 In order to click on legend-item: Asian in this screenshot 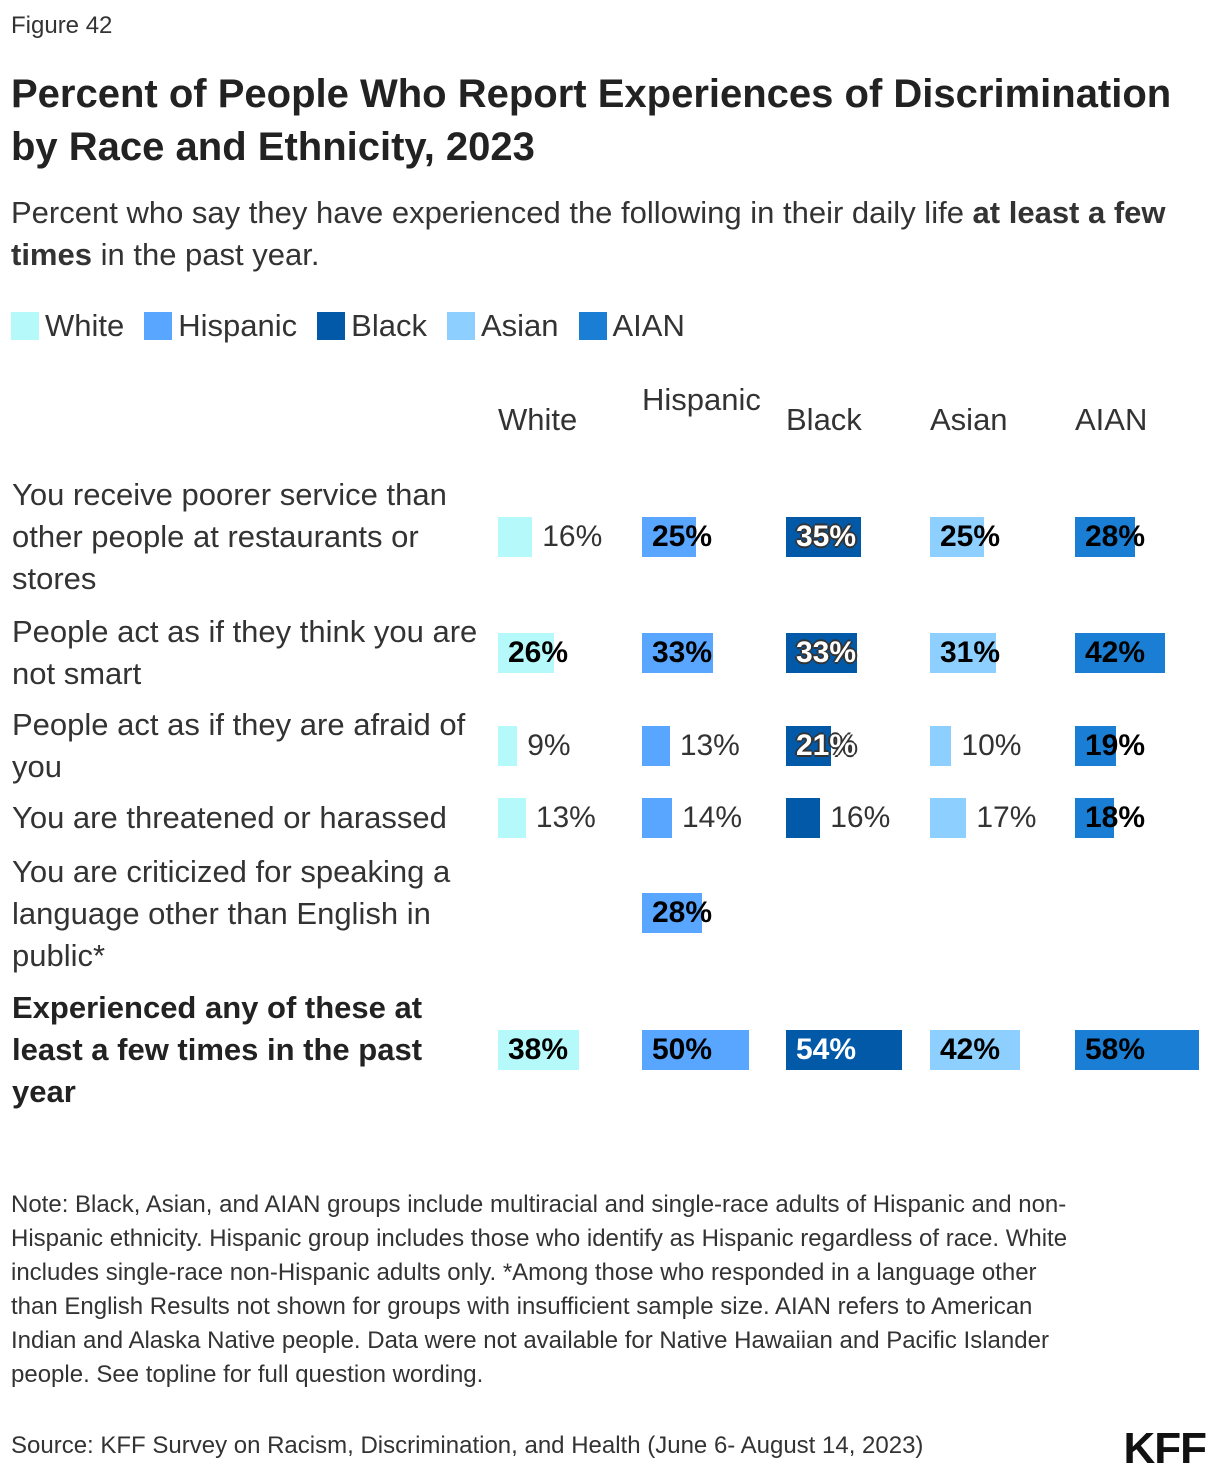, I will do `click(502, 326)`.